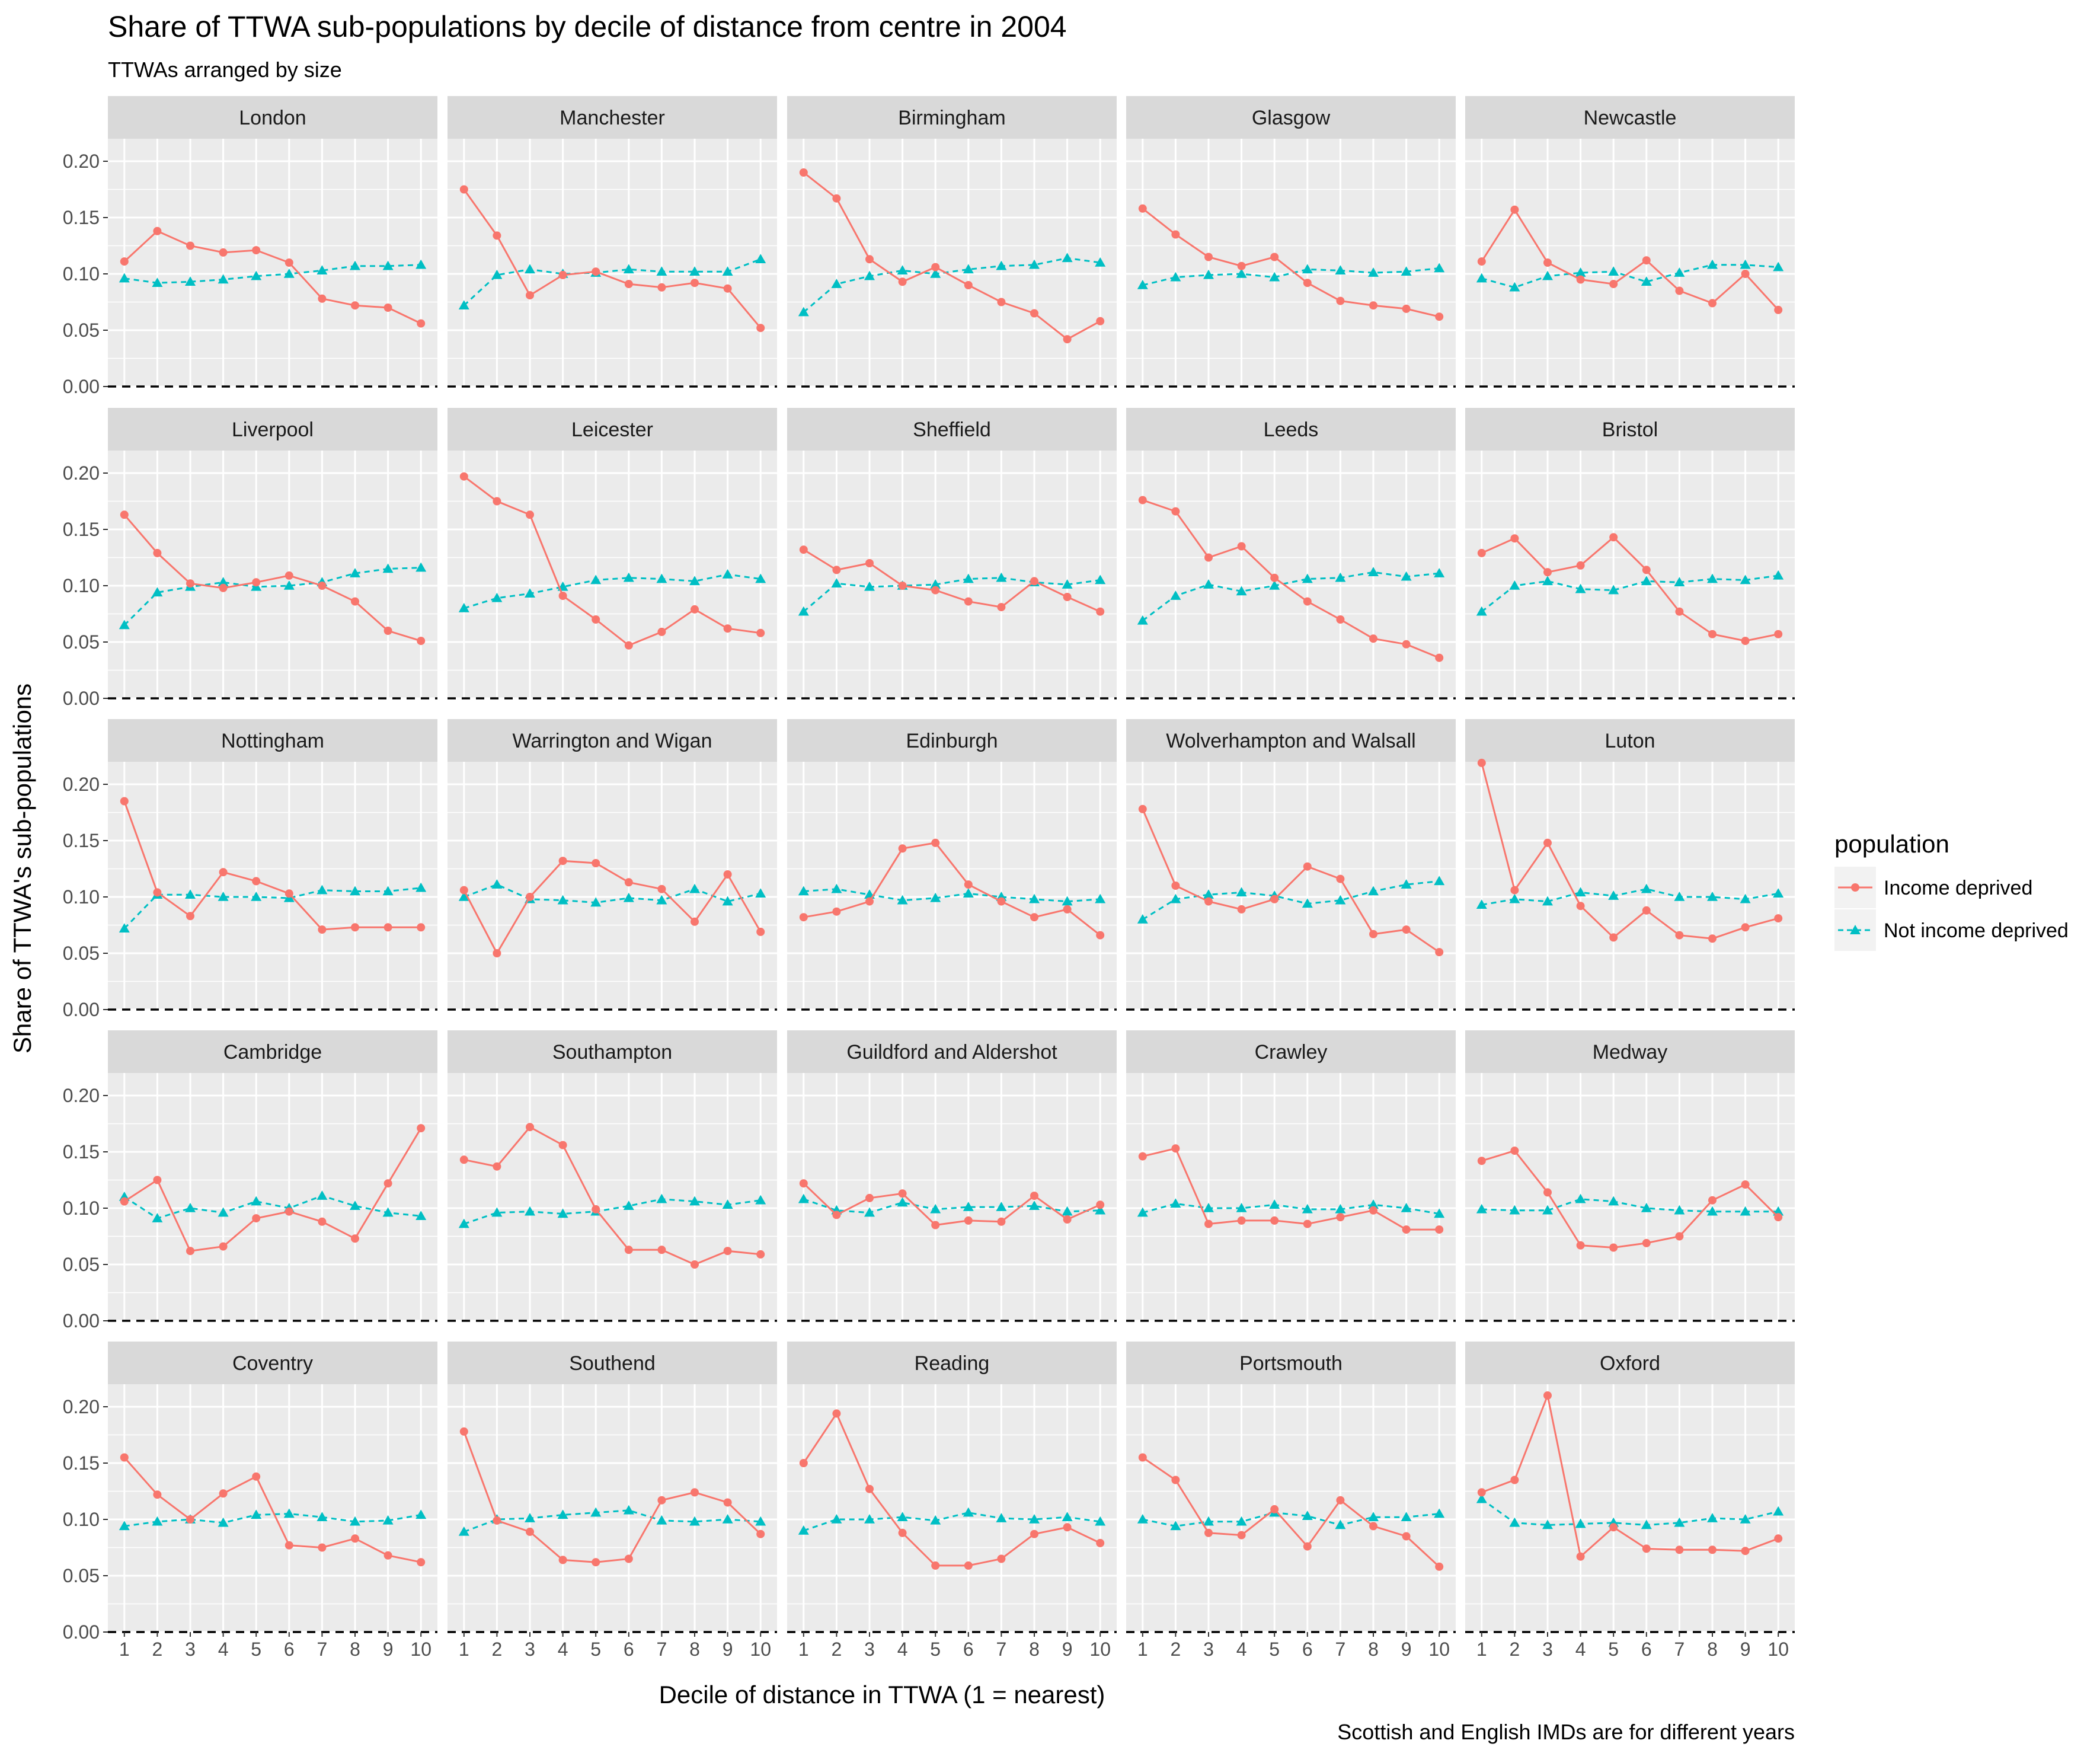  Describe the element at coordinates (1340, 1650) in the screenshot. I see `x-tick-label: 7` at that location.